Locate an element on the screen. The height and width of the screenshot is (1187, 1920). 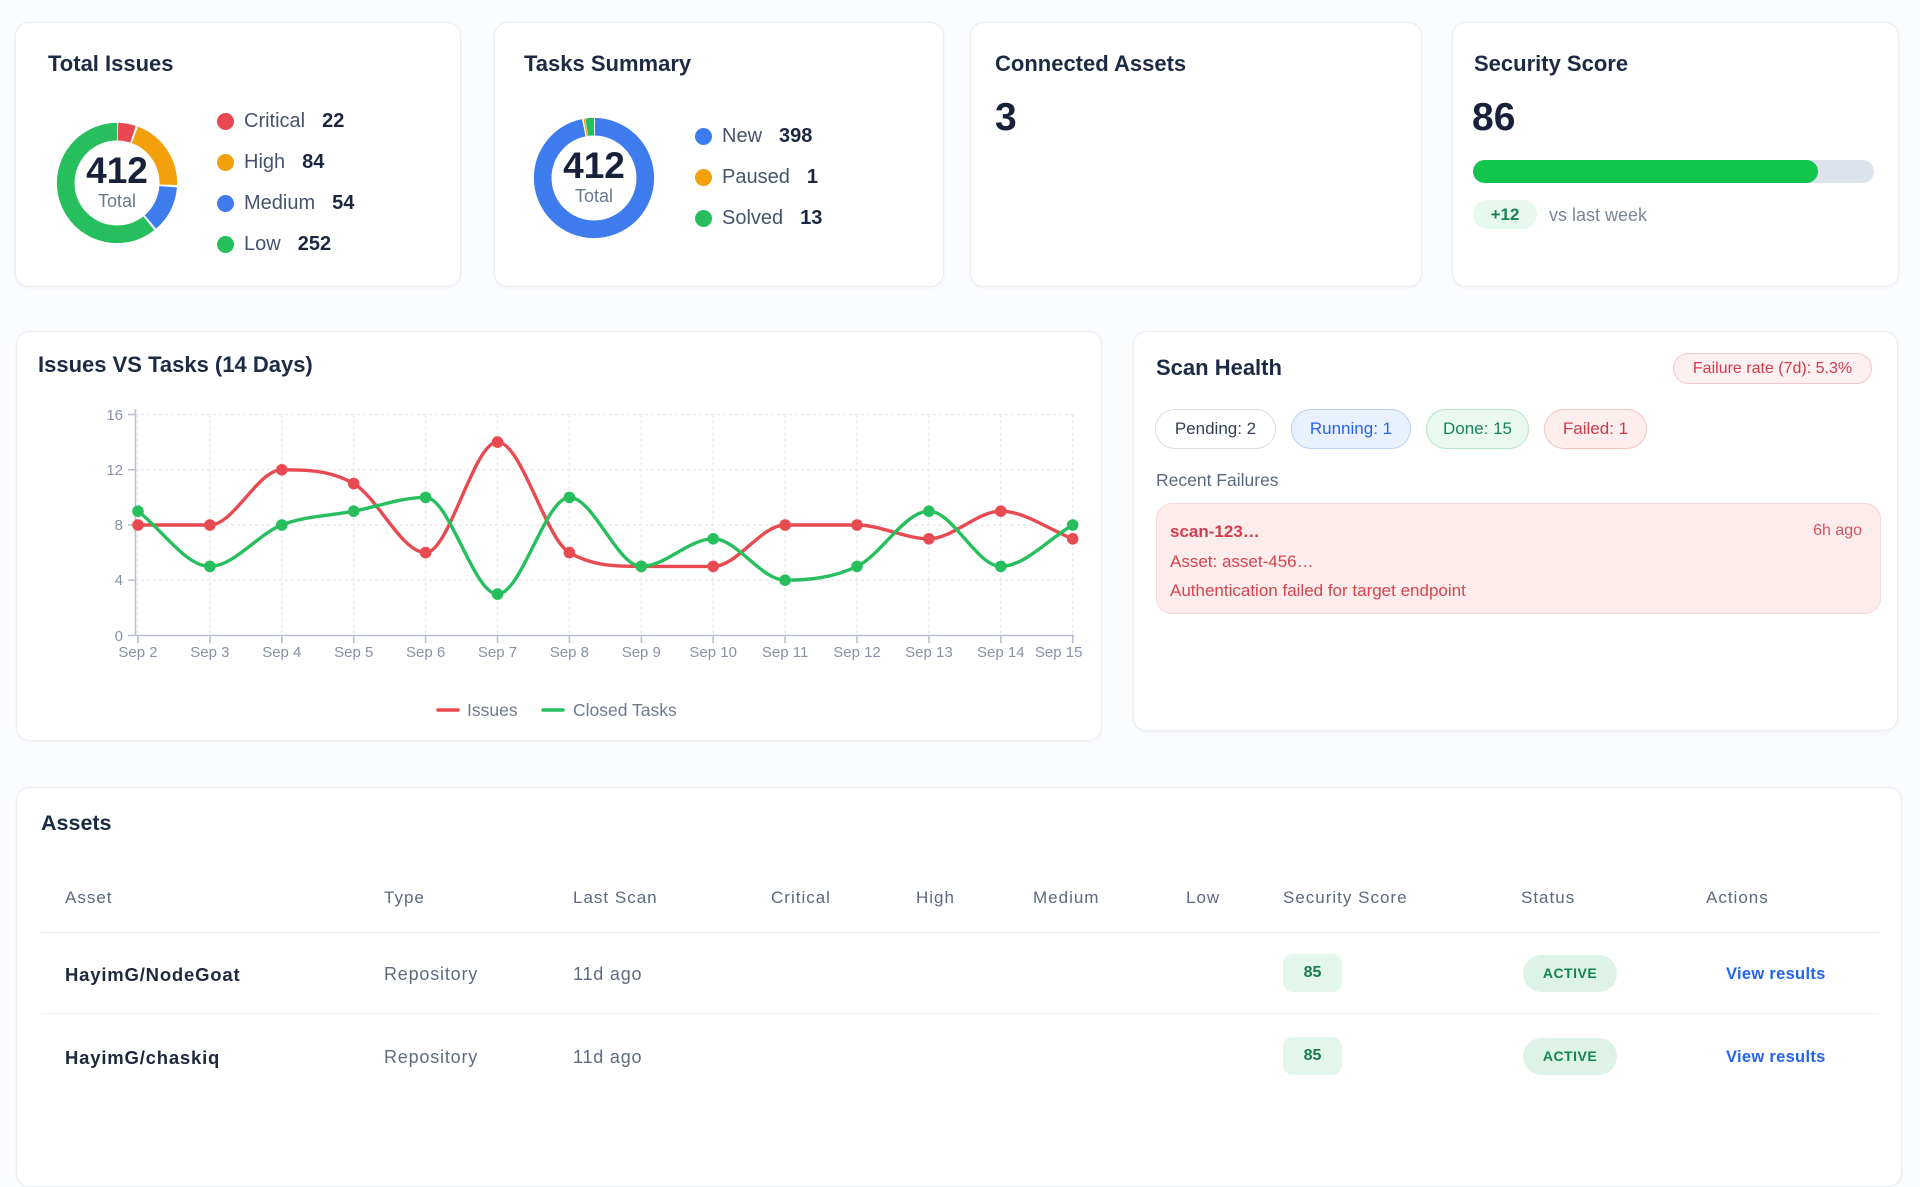
svg-text: Closed Tasks is located at coordinates (625, 710).